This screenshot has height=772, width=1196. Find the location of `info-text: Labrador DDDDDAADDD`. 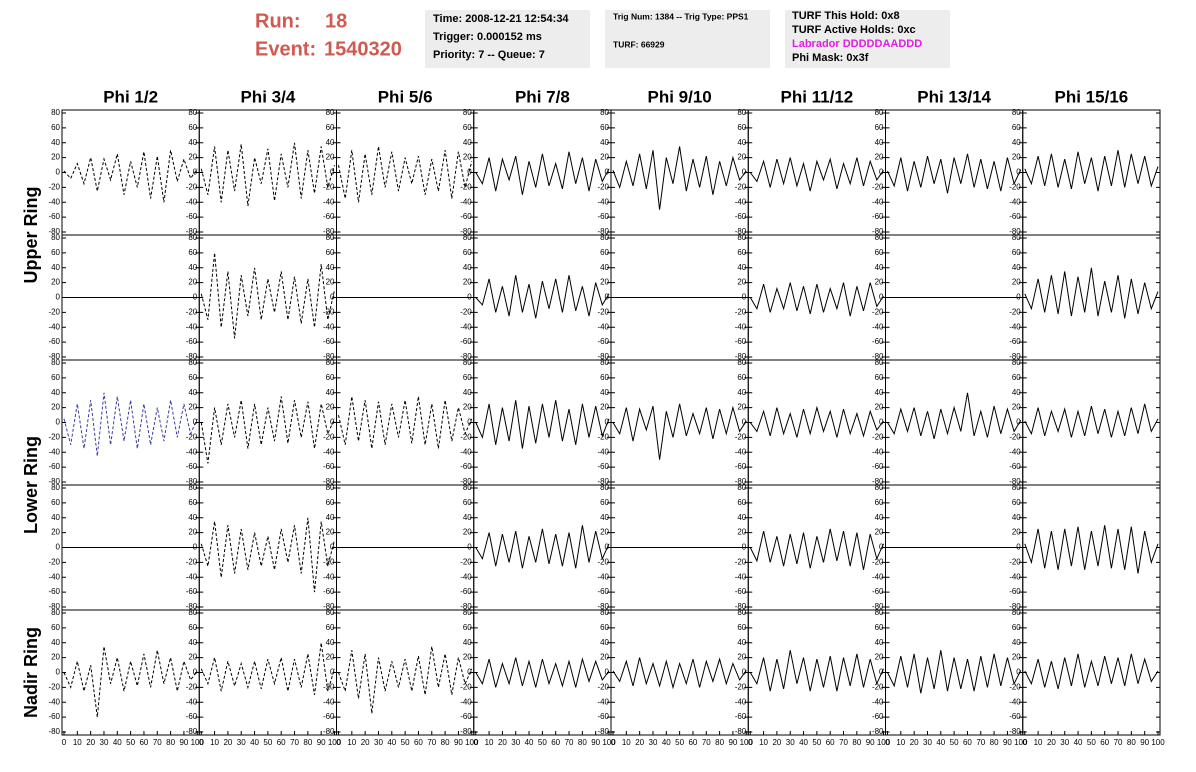

info-text: Labrador DDDDDAADDD is located at coordinates (857, 44).